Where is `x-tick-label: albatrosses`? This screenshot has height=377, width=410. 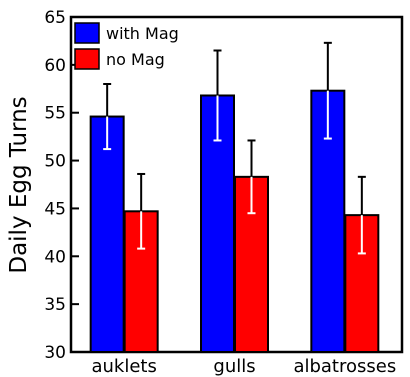
x-tick-label: albatrosses is located at coordinates (344, 366).